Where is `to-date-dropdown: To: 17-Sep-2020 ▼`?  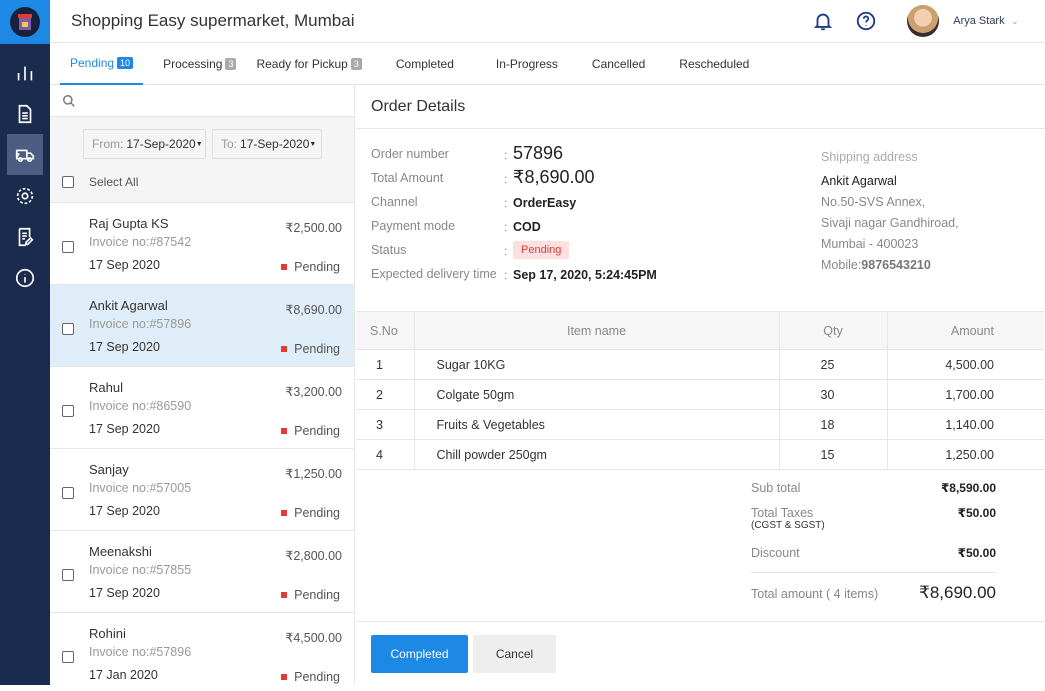 to-date-dropdown: To: 17-Sep-2020 ▼ is located at coordinates (267, 144).